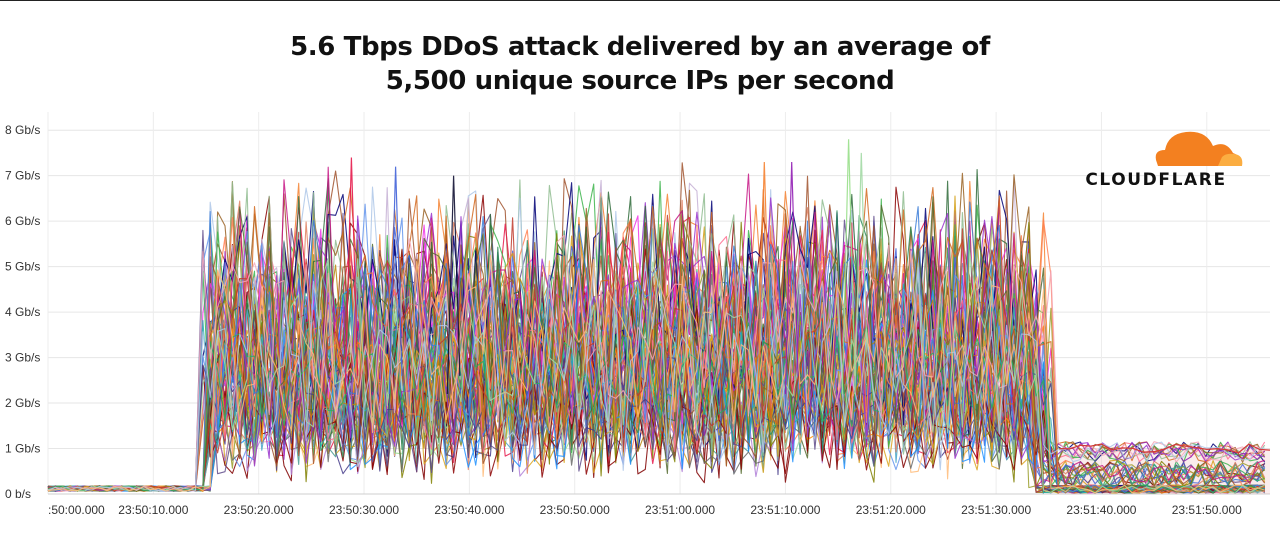 This screenshot has width=1280, height=534. I want to click on y-tick-label: 0 b/s, so click(18, 494).